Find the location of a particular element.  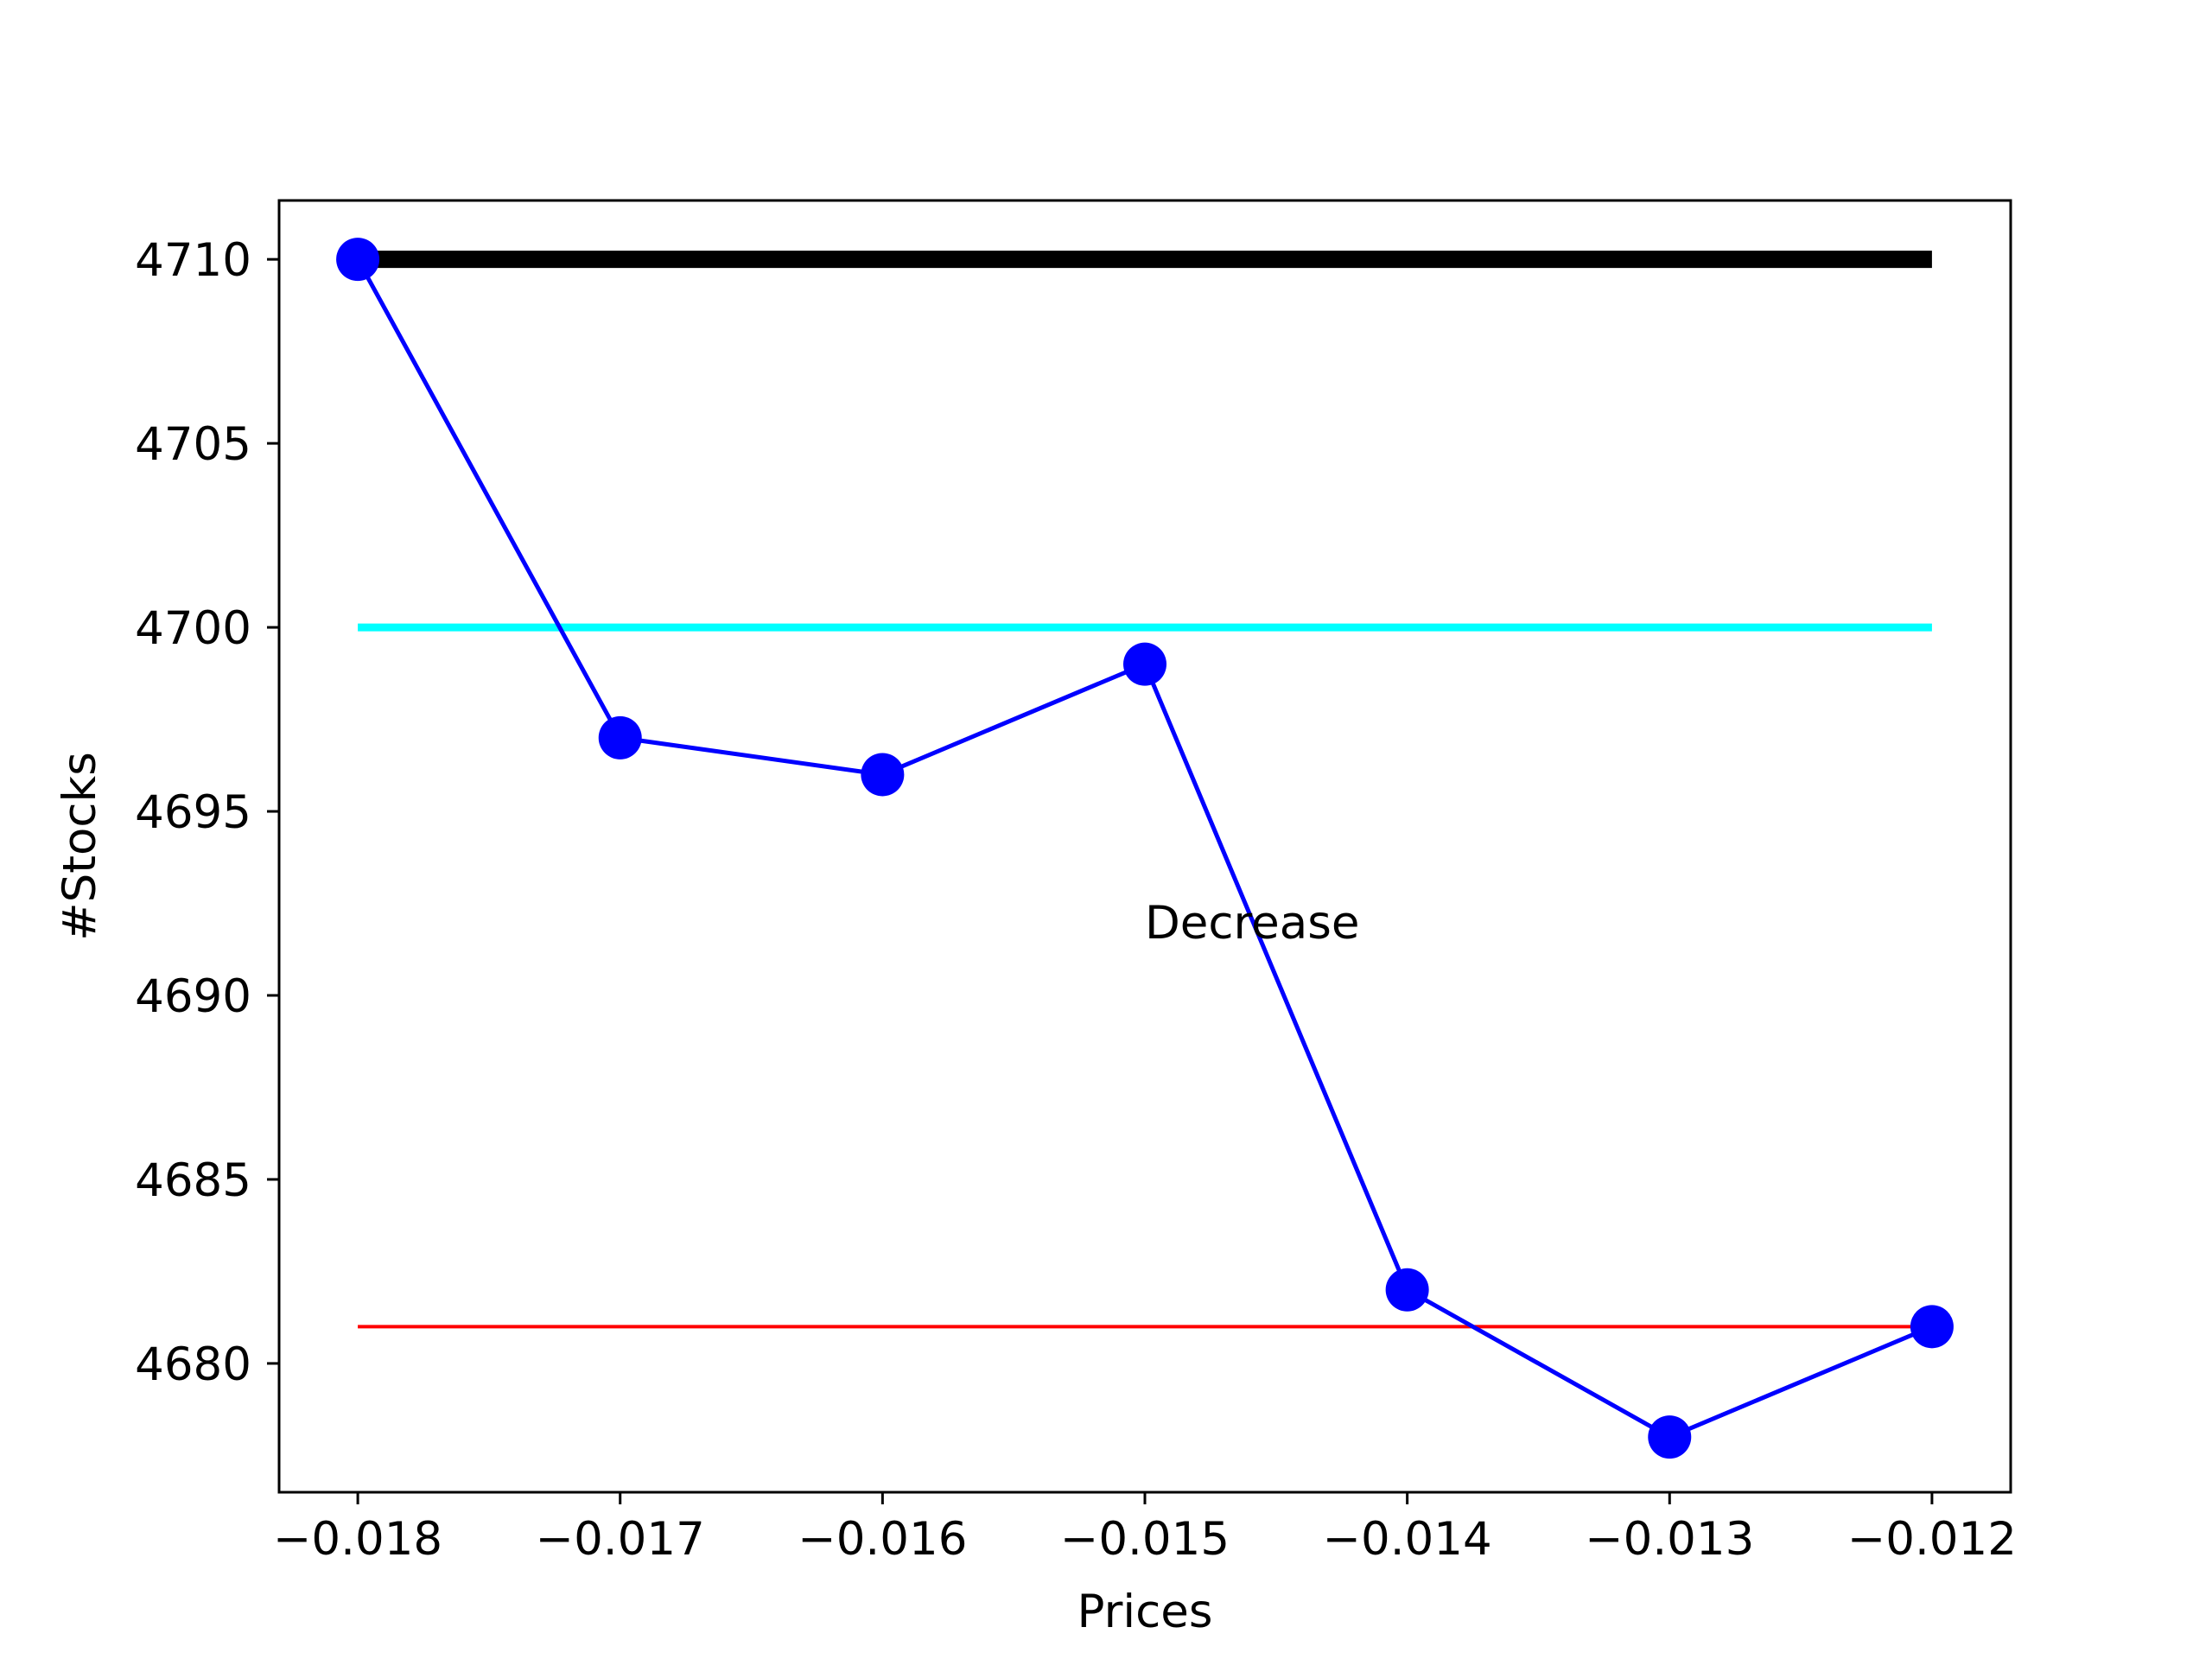

y-axis: 4680 4685 4690 4695 4700 4705 4710 is located at coordinates (207, 812).